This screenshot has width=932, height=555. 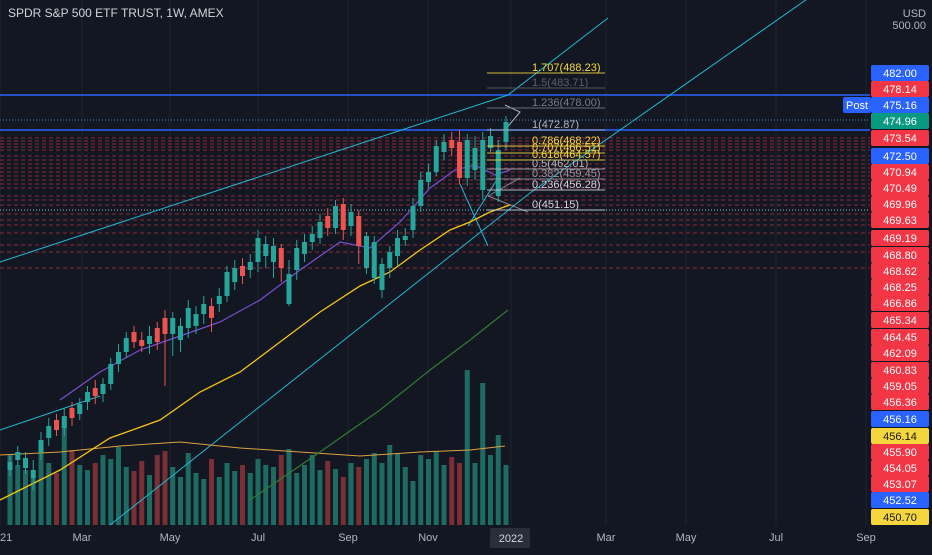 What do you see at coordinates (560, 83) in the screenshot?
I see `fib-level-label: 1.5(483.71)` at bounding box center [560, 83].